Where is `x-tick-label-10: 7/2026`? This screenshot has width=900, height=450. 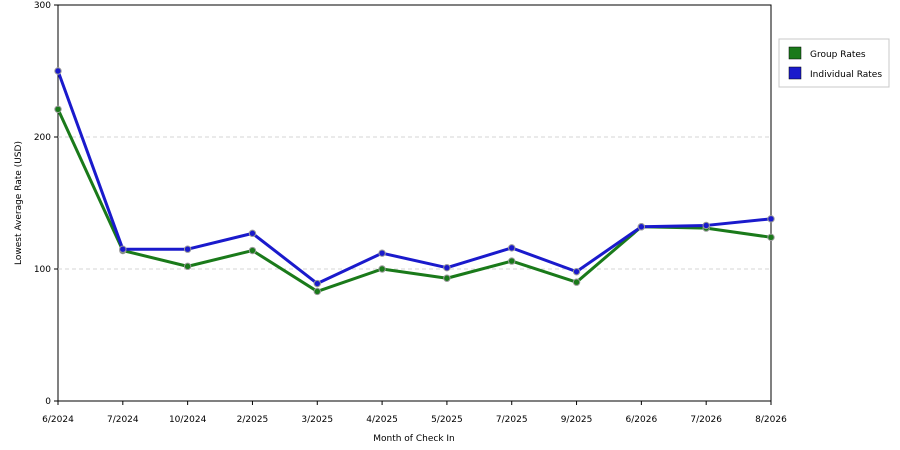
x-tick-label-10: 7/2026 is located at coordinates (706, 420).